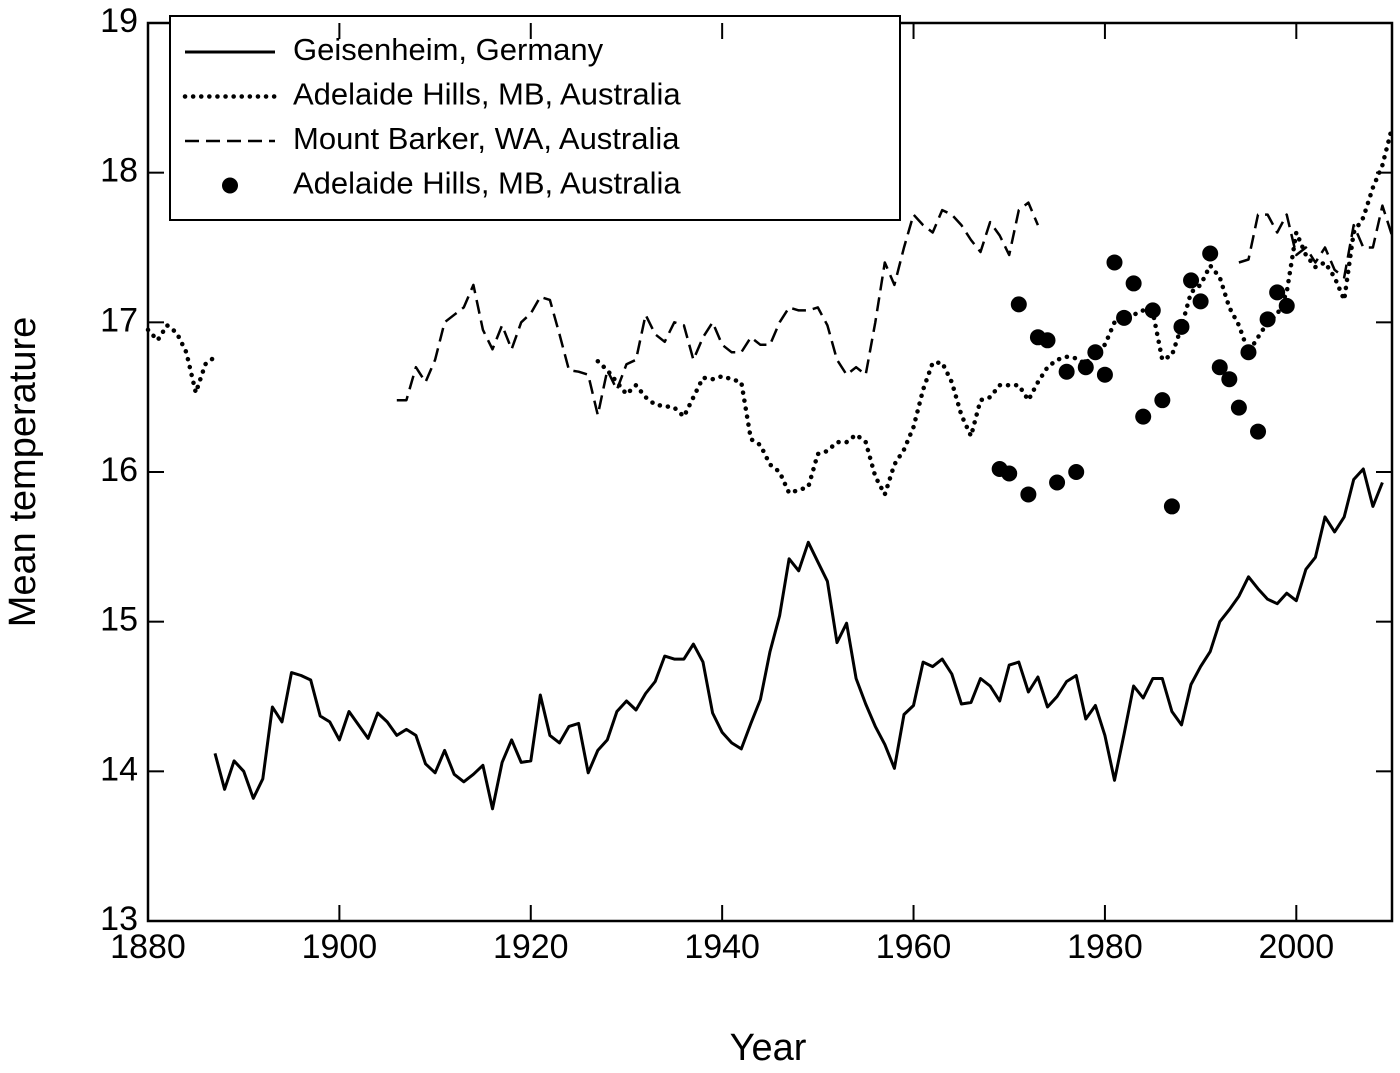  What do you see at coordinates (148, 947) in the screenshot?
I see `x-tick-label: 1880` at bounding box center [148, 947].